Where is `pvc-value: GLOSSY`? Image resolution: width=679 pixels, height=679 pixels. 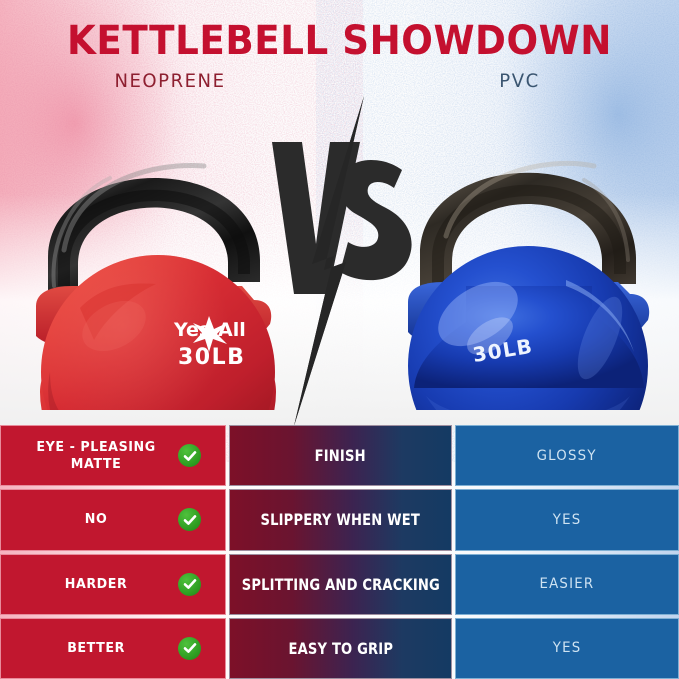
pvc-value: GLOSSY is located at coordinates (567, 455).